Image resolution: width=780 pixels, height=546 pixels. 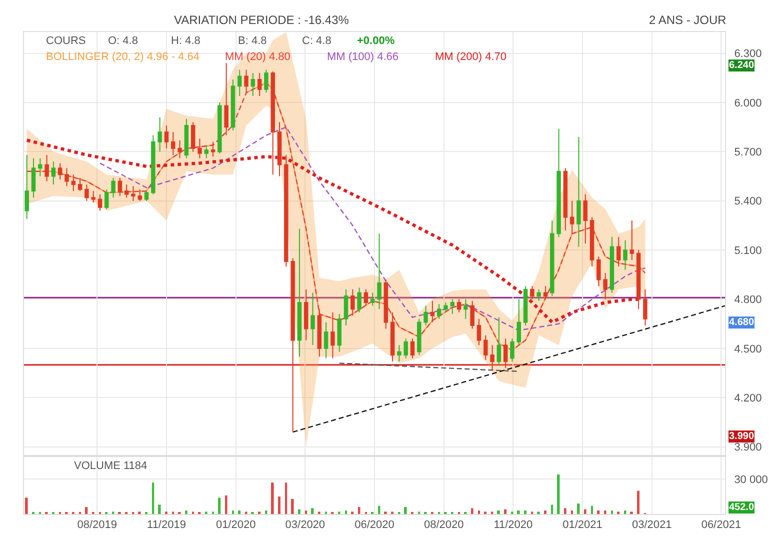 What do you see at coordinates (751, 480) in the screenshot?
I see `y-tick-label: 30 000` at bounding box center [751, 480].